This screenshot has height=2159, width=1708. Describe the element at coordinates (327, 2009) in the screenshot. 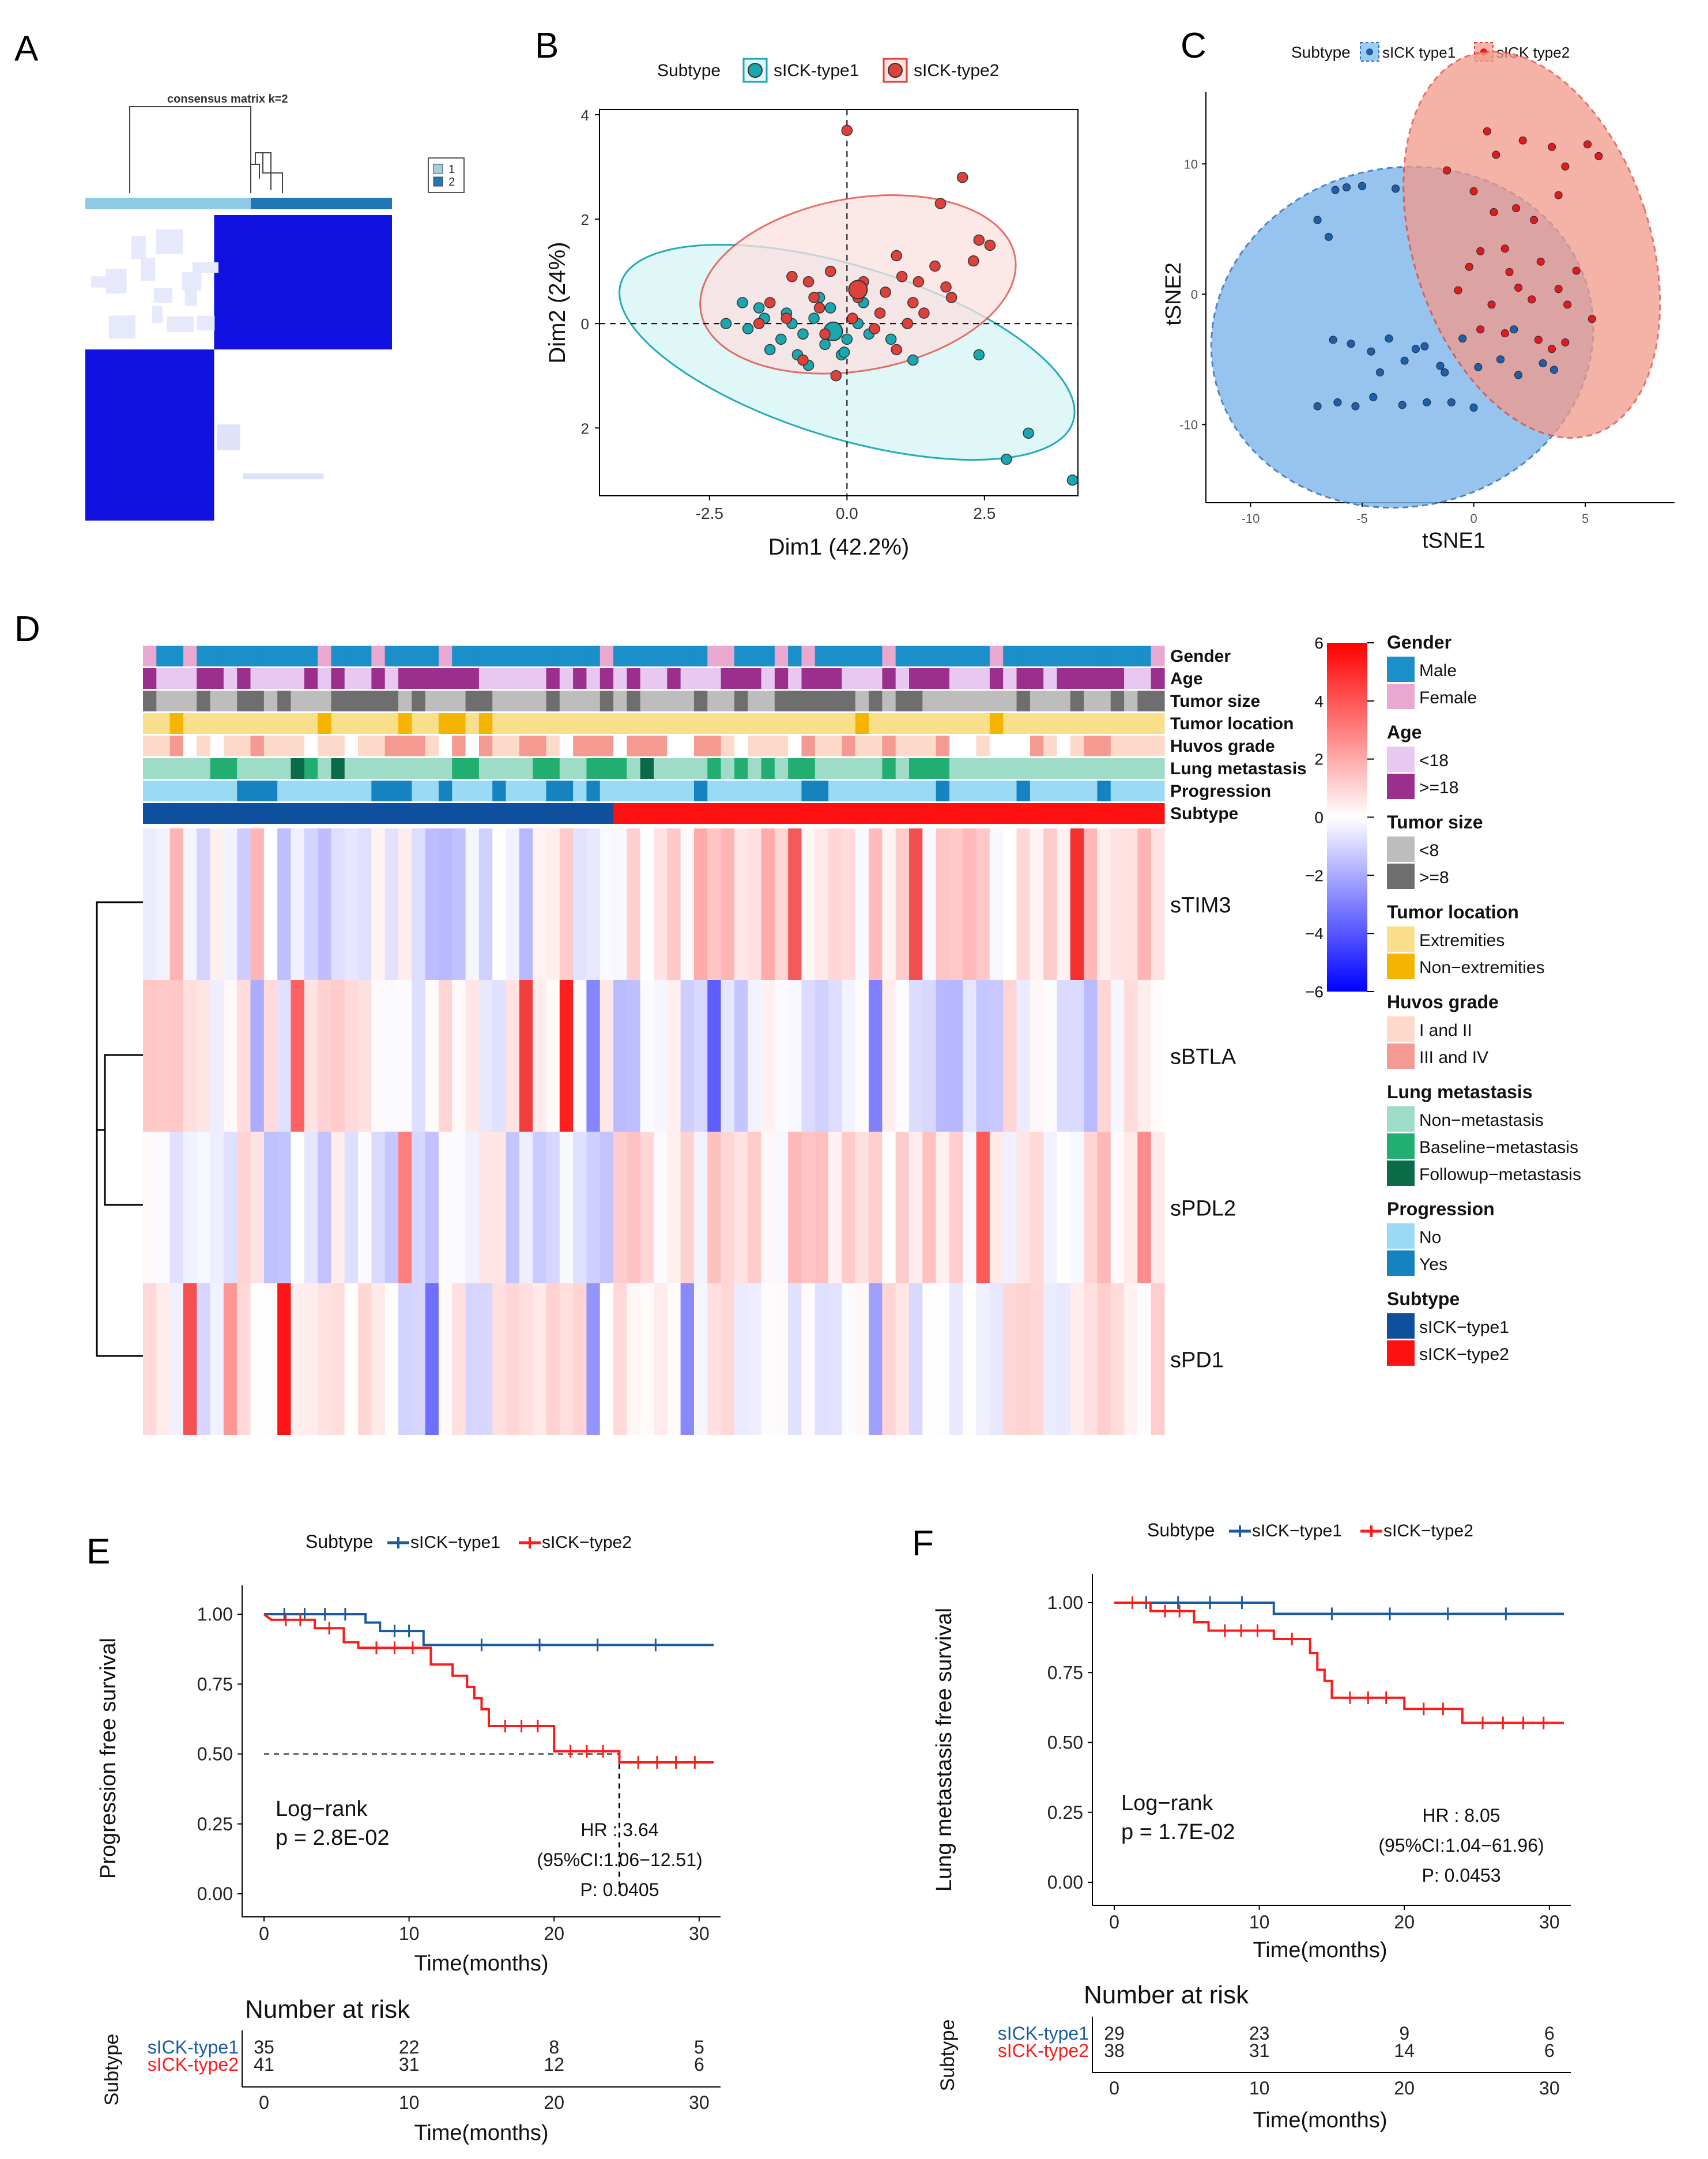

I see `panel-e-risk-title: Number at risk` at that location.